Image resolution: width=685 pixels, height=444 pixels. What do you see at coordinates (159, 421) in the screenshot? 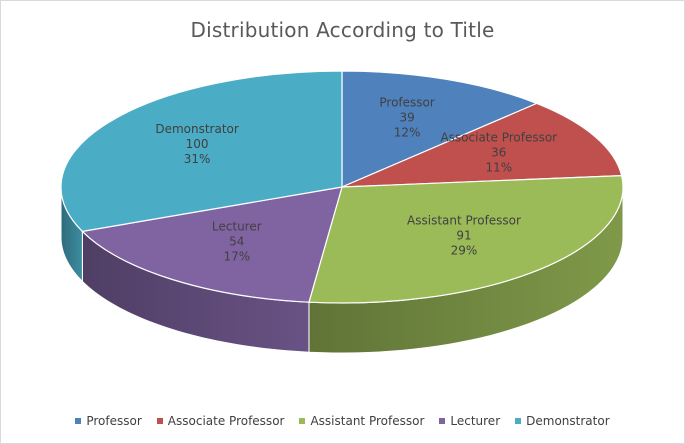
I see `legend-swatch-associate-professor` at bounding box center [159, 421].